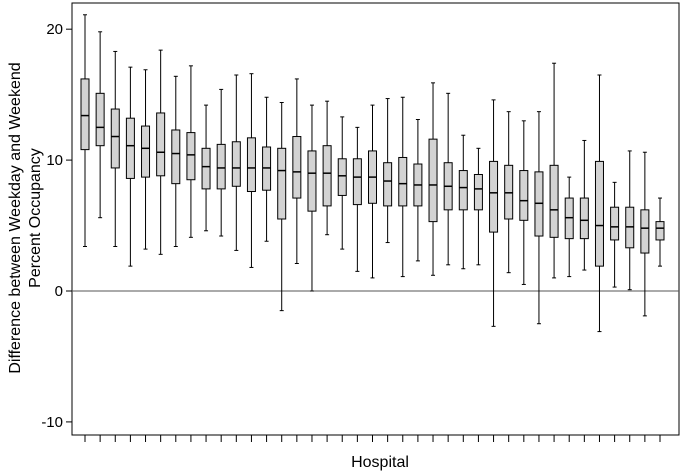 The width and height of the screenshot is (681, 472). Describe the element at coordinates (15, 217) in the screenshot. I see `y-axis-label-line-1: Difference between Weekday and Weekend` at that location.